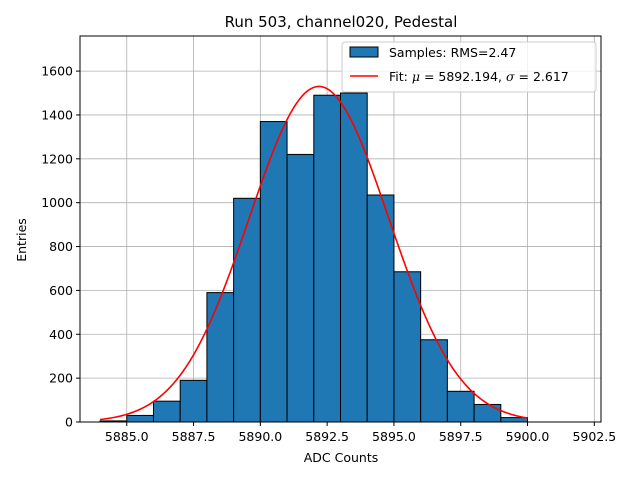  What do you see at coordinates (528, 436) in the screenshot?
I see `x-tick-label: 5900.0` at bounding box center [528, 436].